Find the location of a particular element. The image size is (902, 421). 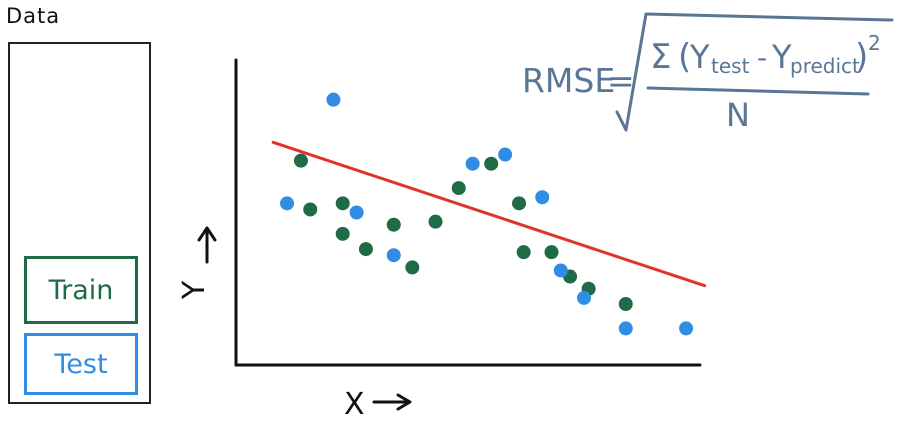

formula-close-paren: ) is located at coordinates (861, 57).